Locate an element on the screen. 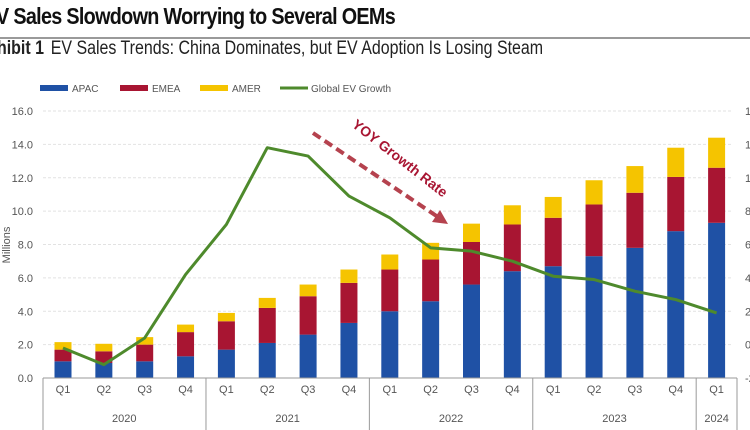 The width and height of the screenshot is (750, 430). y2-tick-label: 0 is located at coordinates (747, 346).